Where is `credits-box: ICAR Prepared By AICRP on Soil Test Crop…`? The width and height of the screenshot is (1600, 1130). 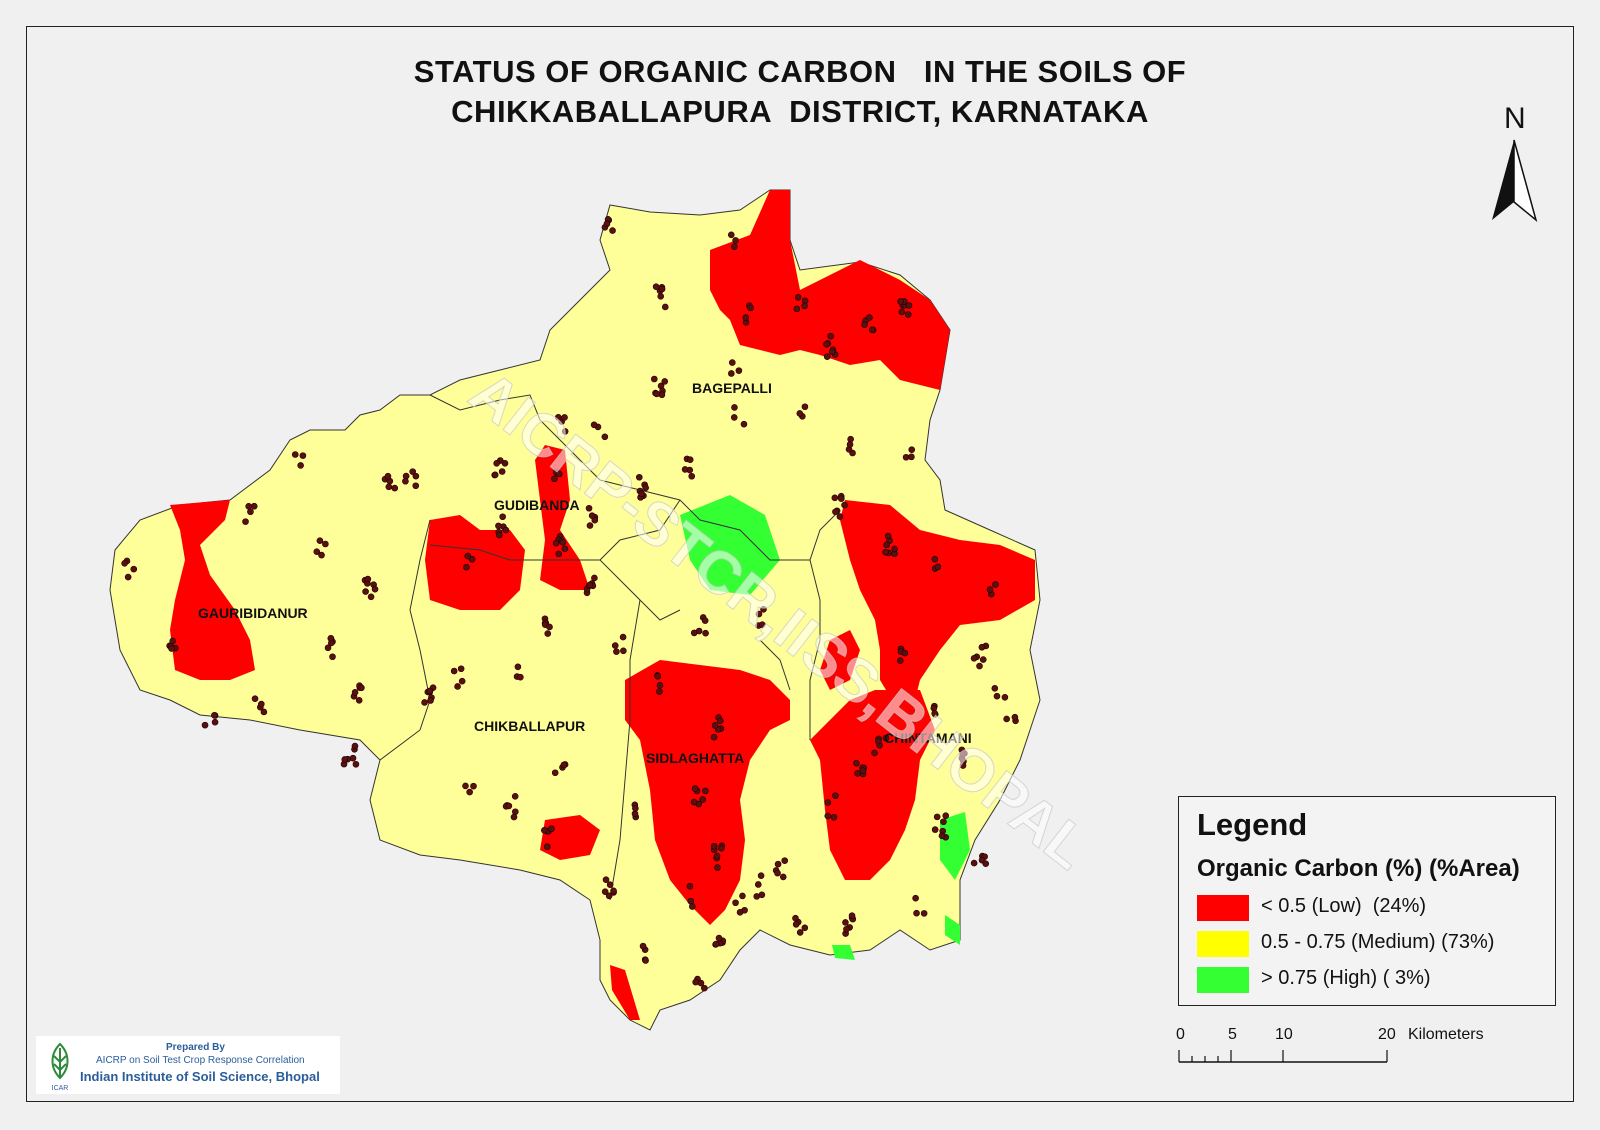
credits-box: ICAR Prepared By AICRP on Soil Test Crop… is located at coordinates (188, 1065).